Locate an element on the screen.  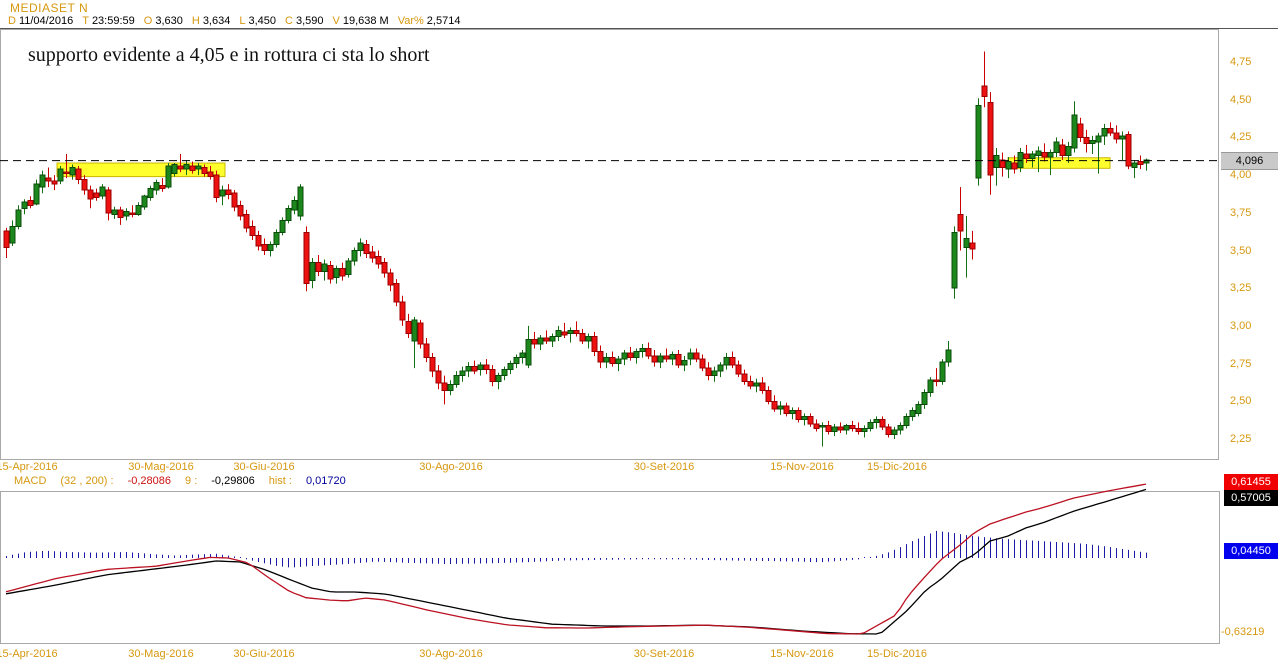
support-zone-highlight is located at coordinates (141, 170).